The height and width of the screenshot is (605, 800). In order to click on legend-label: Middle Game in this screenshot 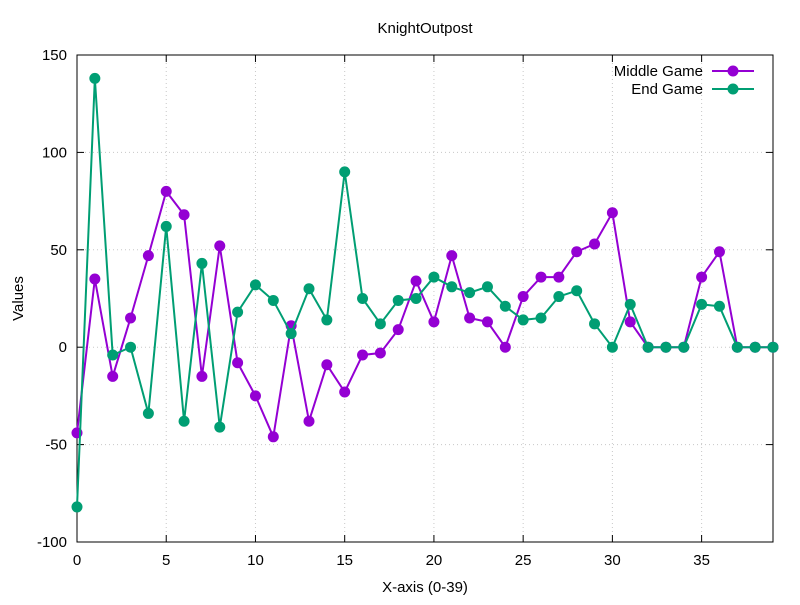, I will do `click(658, 71)`.